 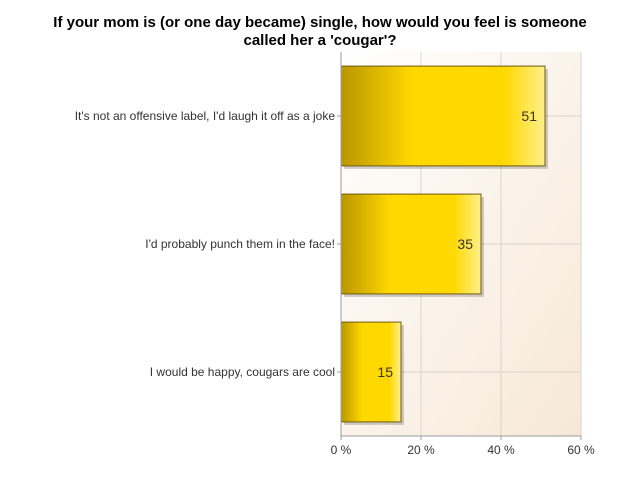 I want to click on x-tick-label: 60 %, so click(x=581, y=450).